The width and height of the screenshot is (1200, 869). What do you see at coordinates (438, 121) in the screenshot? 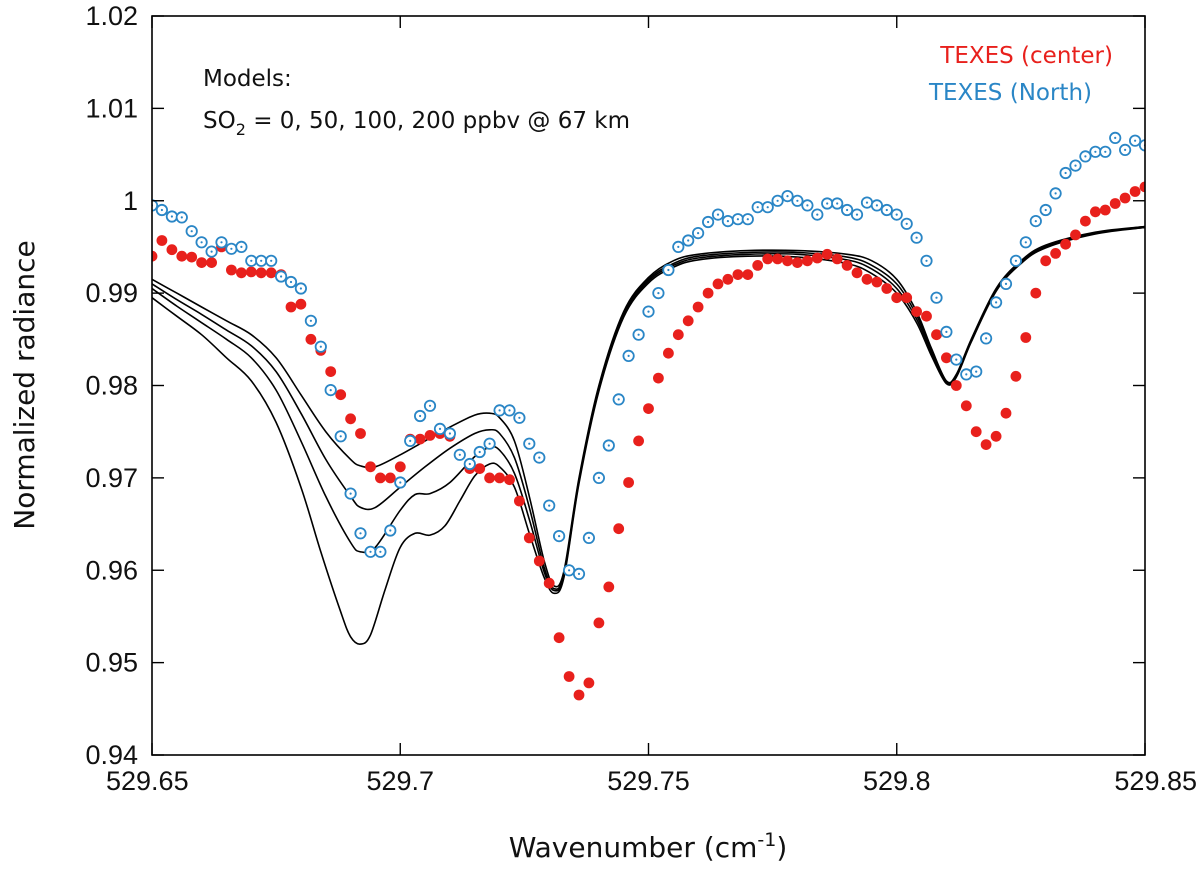
I see `annotation-rest: = 0, 50, 100, 200 ppbv @ 67 km` at bounding box center [438, 121].